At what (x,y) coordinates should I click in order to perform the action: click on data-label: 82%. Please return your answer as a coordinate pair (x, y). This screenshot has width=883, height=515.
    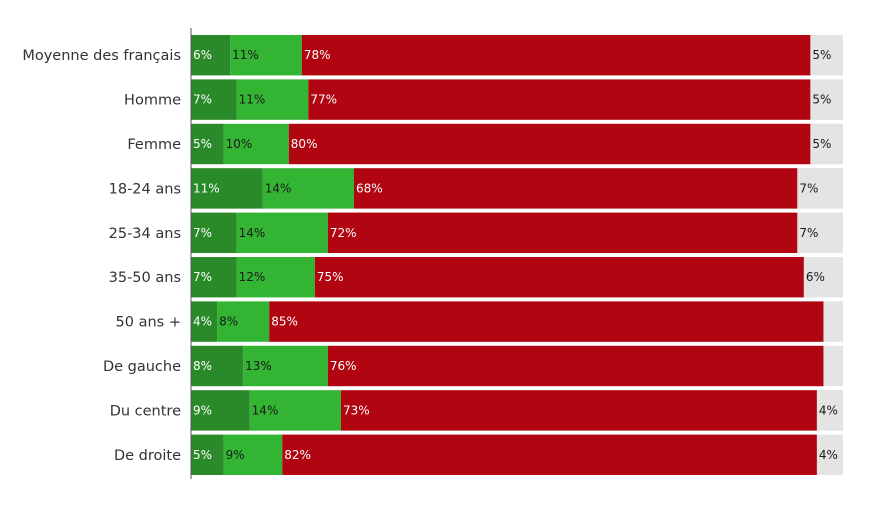
    Looking at the image, I should click on (297, 455).